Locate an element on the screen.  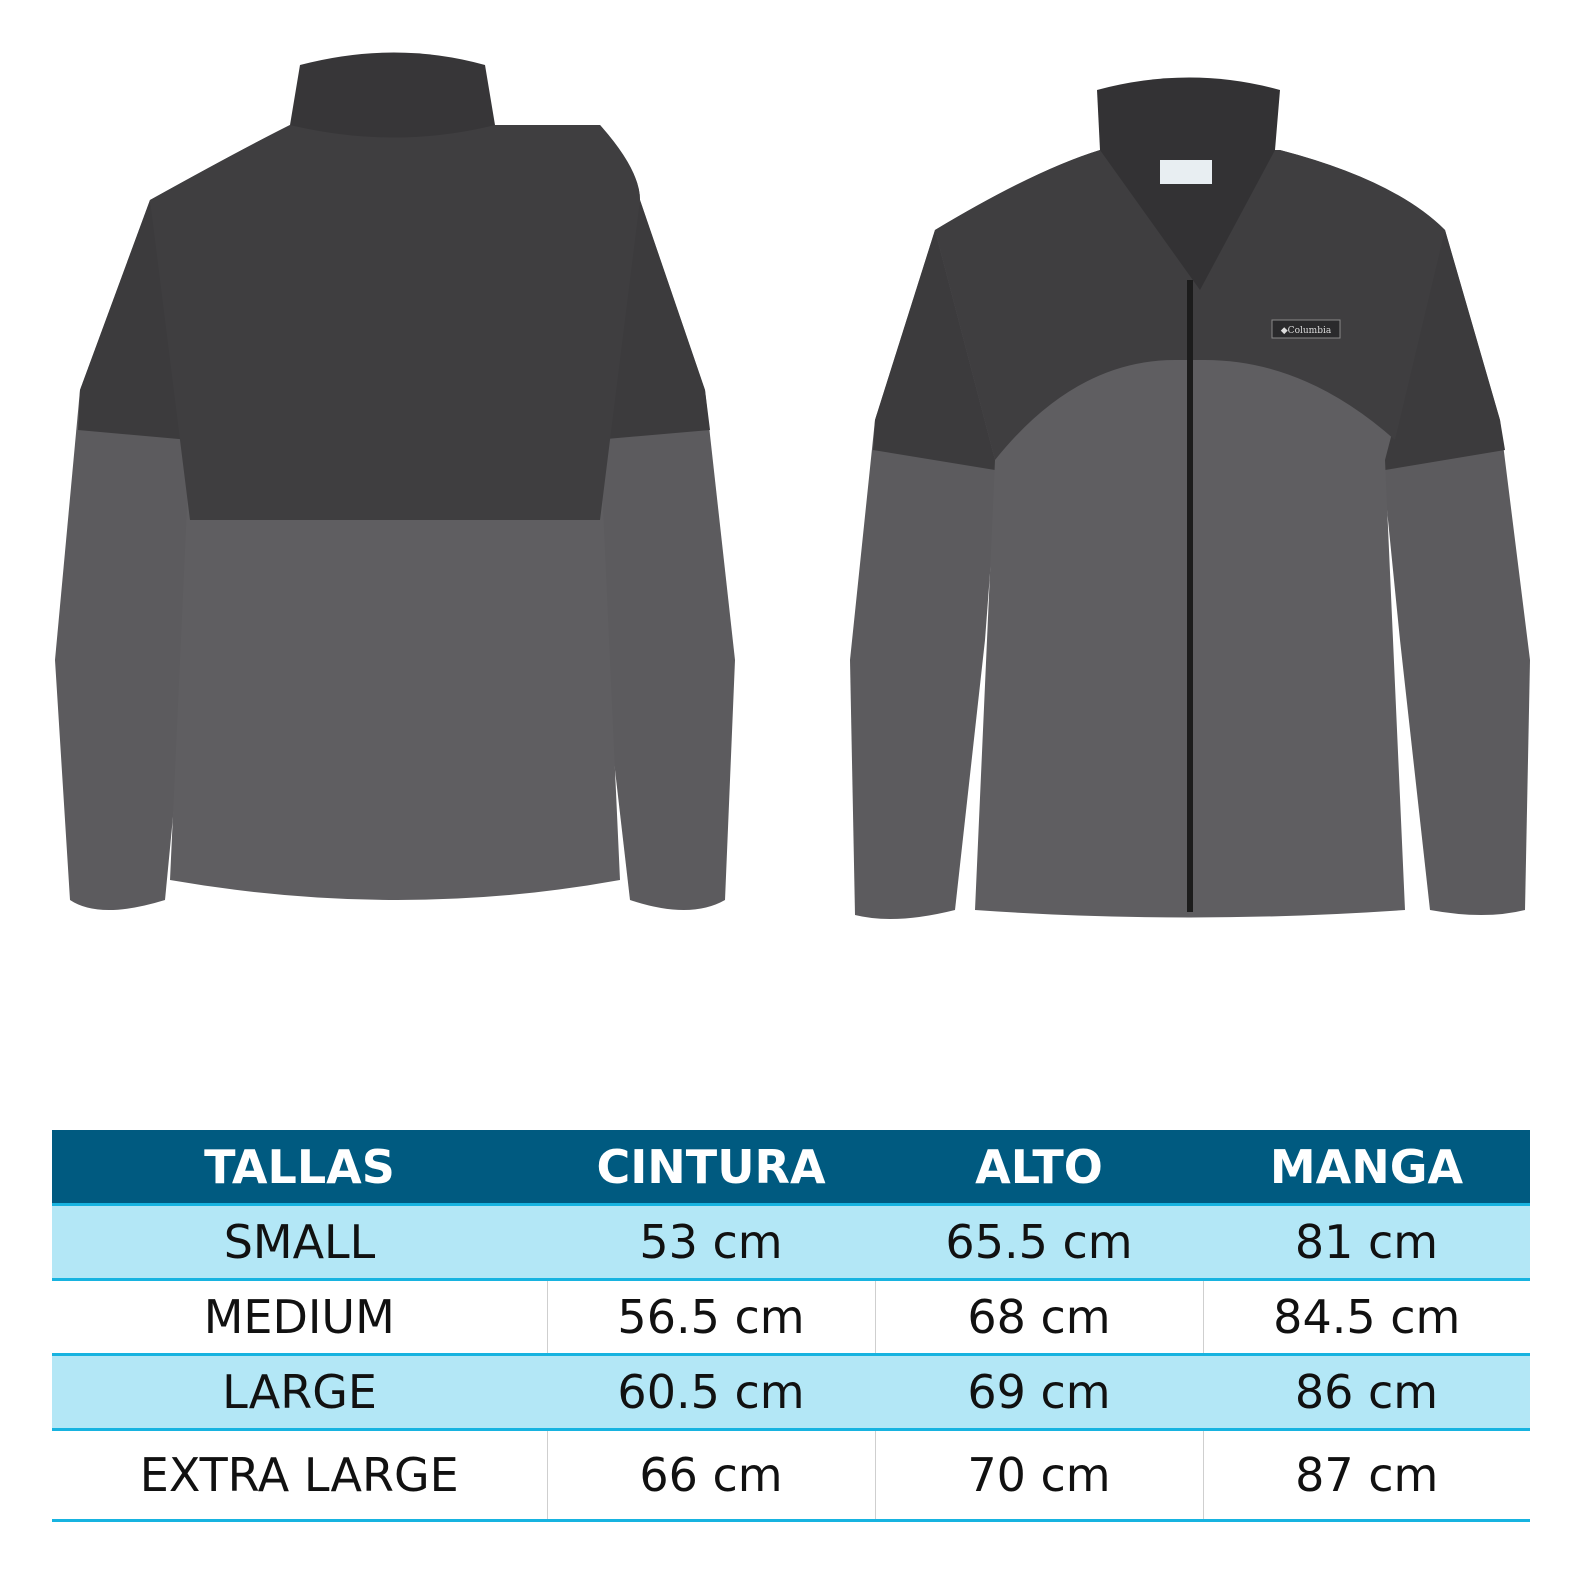
sleeve-cell: 86 cm is located at coordinates (1366, 1392).